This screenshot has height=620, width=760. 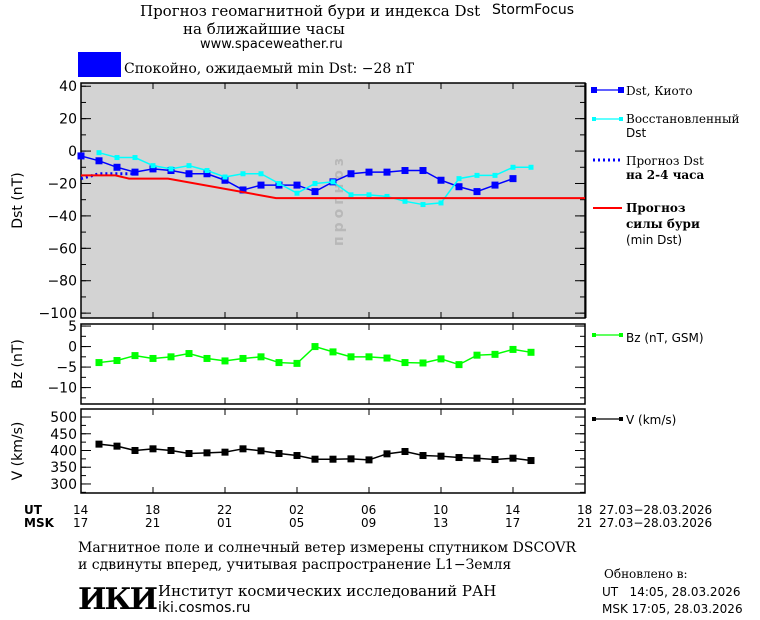 I want to click on updated-label: Обновлено в:, so click(x=646, y=574).